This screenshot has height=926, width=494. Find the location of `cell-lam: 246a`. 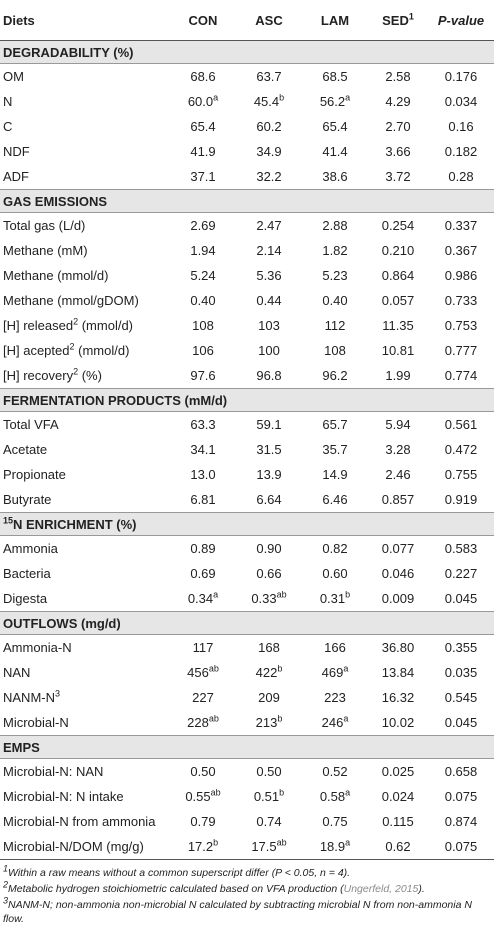

cell-lam: 246a is located at coordinates (335, 721).